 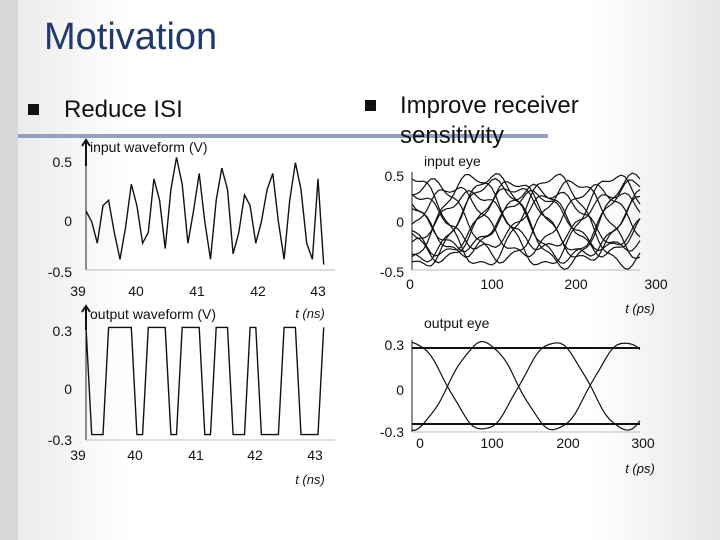 What do you see at coordinates (643, 443) in the screenshot?
I see `plot-4-xtick: 300` at bounding box center [643, 443].